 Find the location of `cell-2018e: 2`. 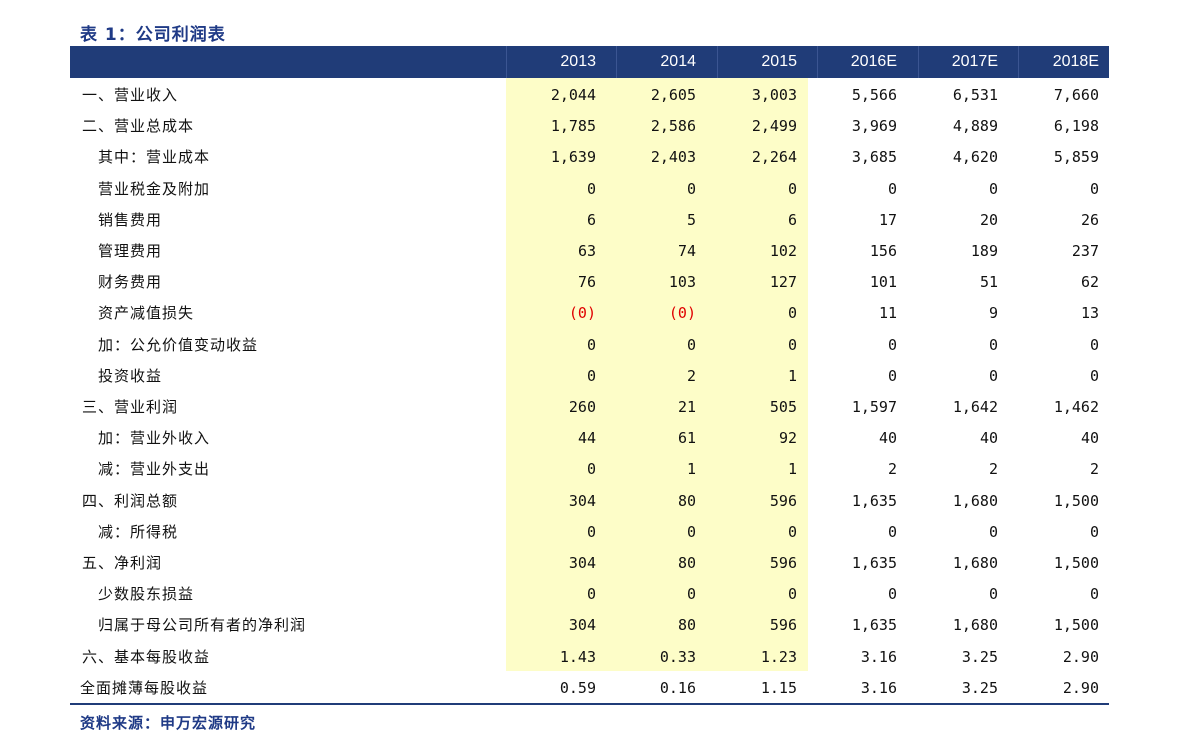

cell-2018e: 2 is located at coordinates (1094, 469).